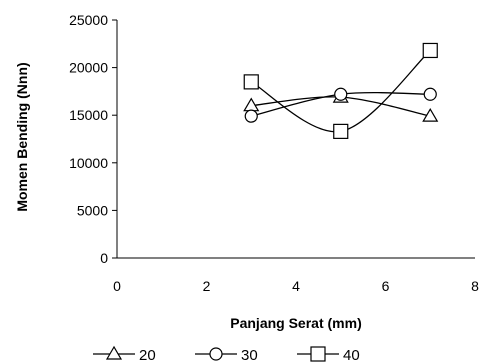 Image resolution: width=481 pixels, height=364 pixels. Describe the element at coordinates (295, 323) in the screenshot. I see `x-axis-title: Panjang Serat (mm)` at that location.